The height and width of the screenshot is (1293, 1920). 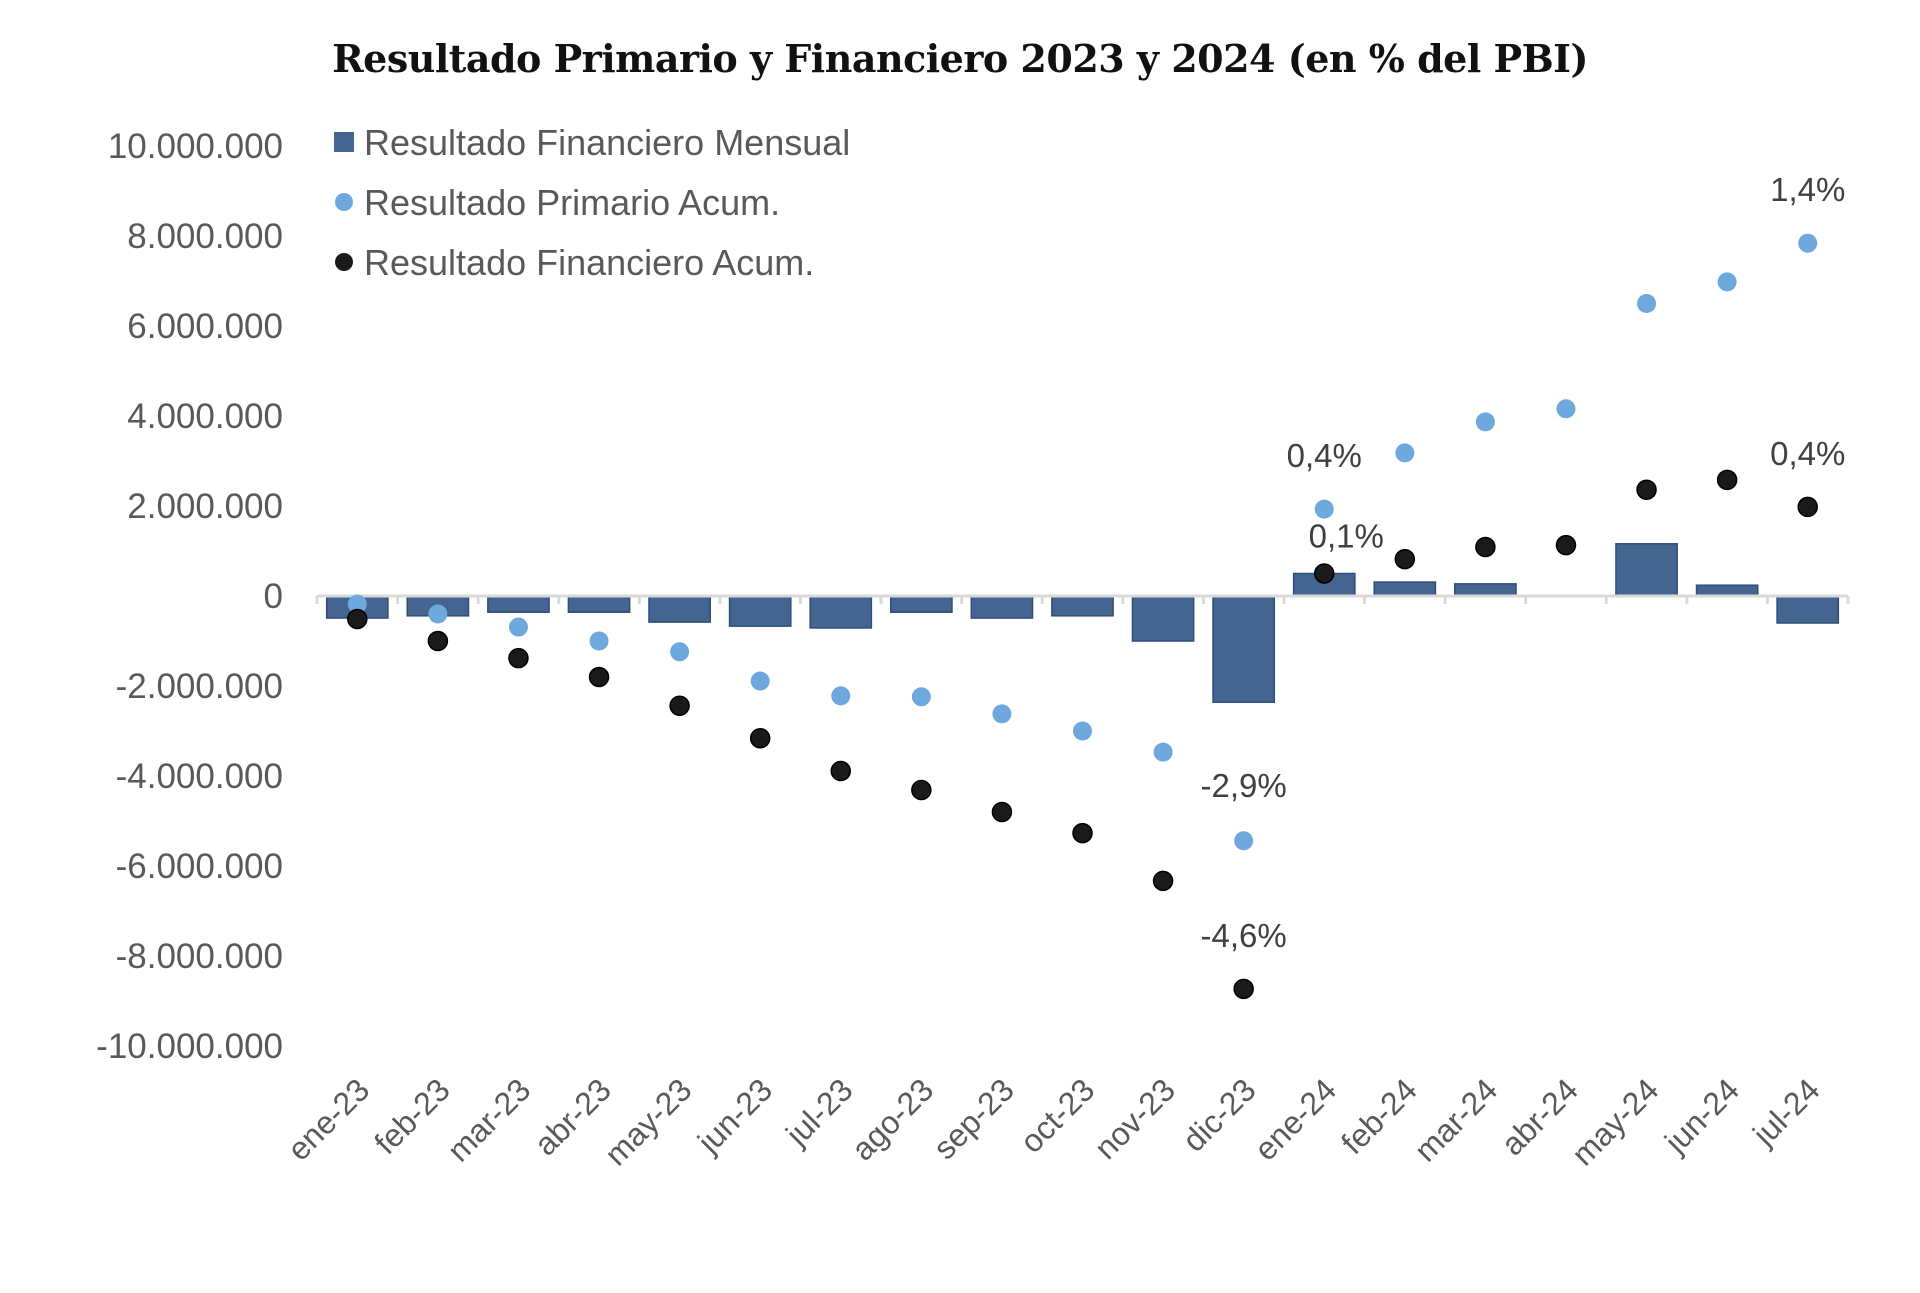 What do you see at coordinates (1244, 785) in the screenshot?
I see `data-label: -2,9%` at bounding box center [1244, 785].